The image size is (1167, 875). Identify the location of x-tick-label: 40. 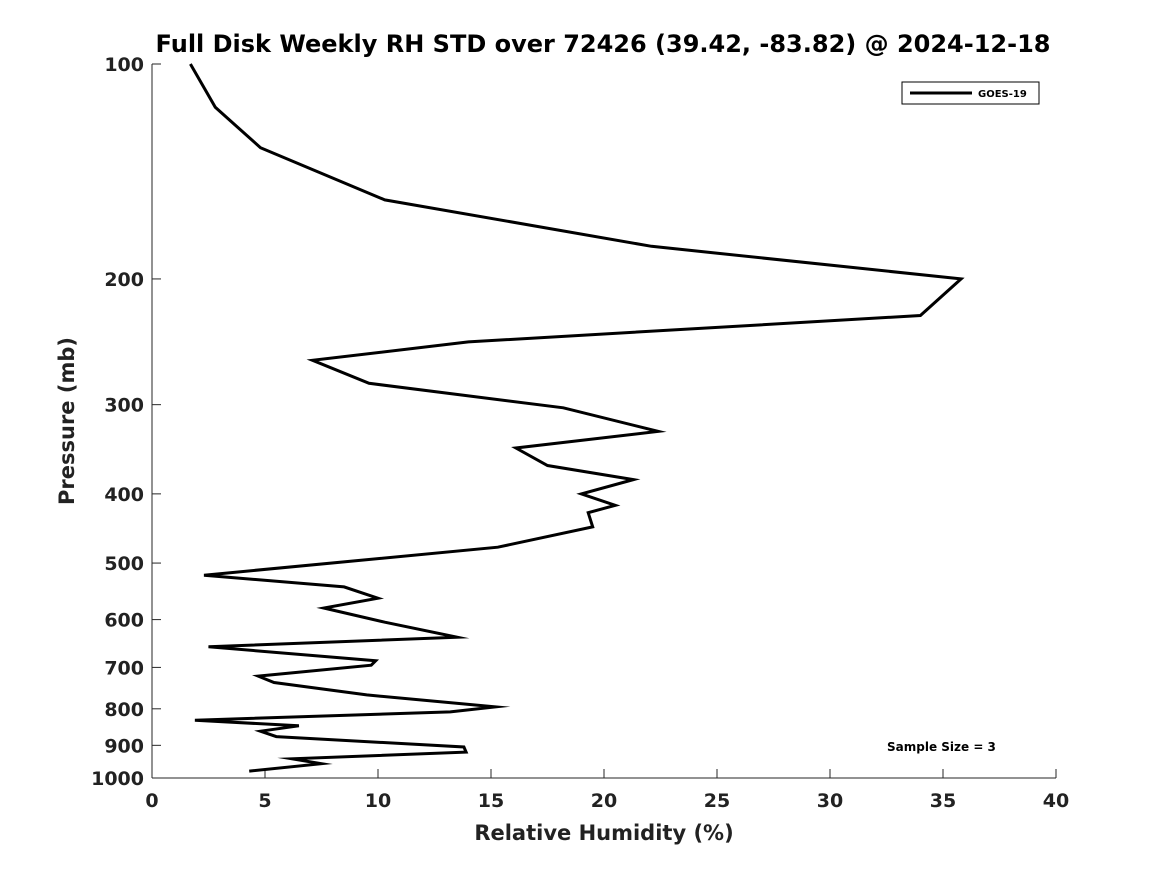
(1056, 801).